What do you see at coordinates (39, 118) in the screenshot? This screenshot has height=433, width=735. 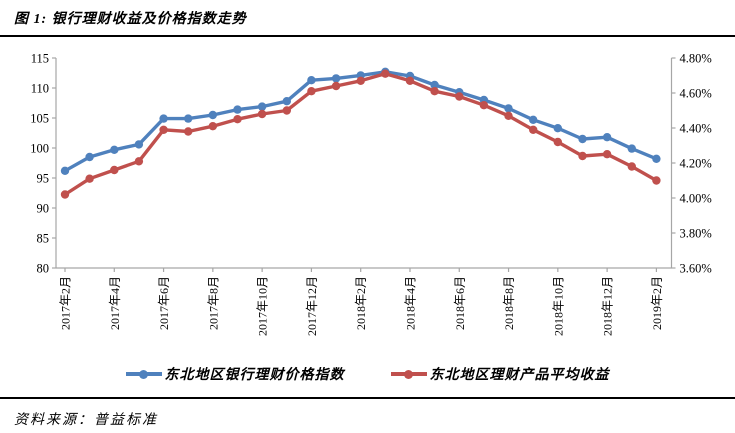 I see `svg-text: 105` at bounding box center [39, 118].